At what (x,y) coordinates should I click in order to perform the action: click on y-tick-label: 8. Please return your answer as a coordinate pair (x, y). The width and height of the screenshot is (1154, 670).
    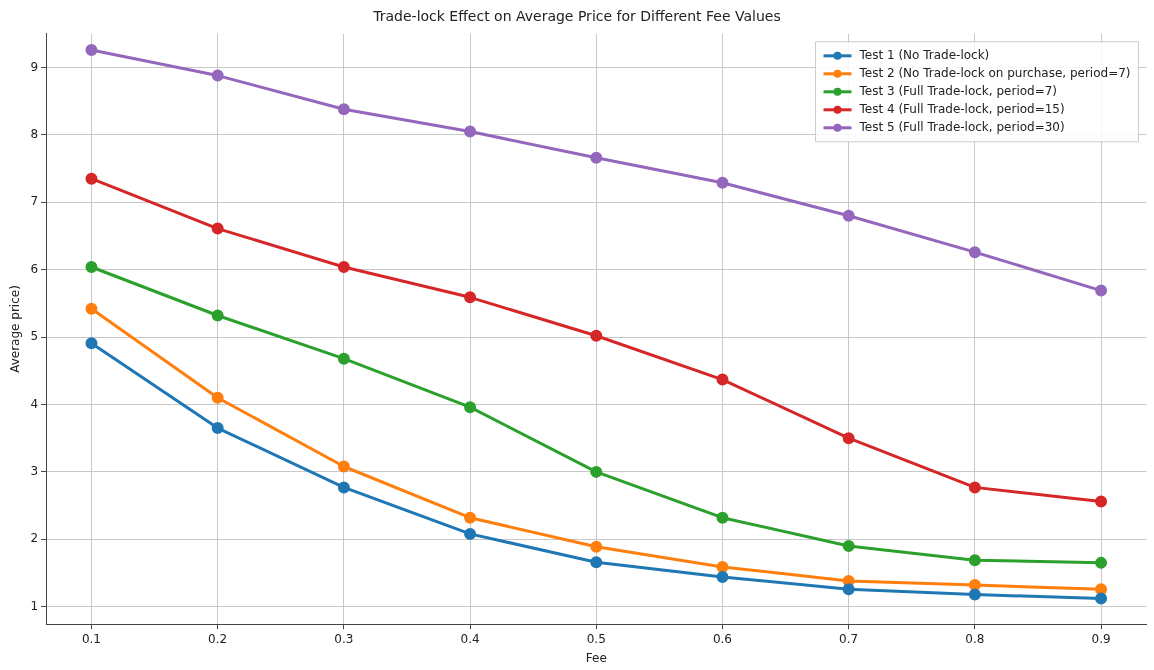
    Looking at the image, I should click on (34, 134).